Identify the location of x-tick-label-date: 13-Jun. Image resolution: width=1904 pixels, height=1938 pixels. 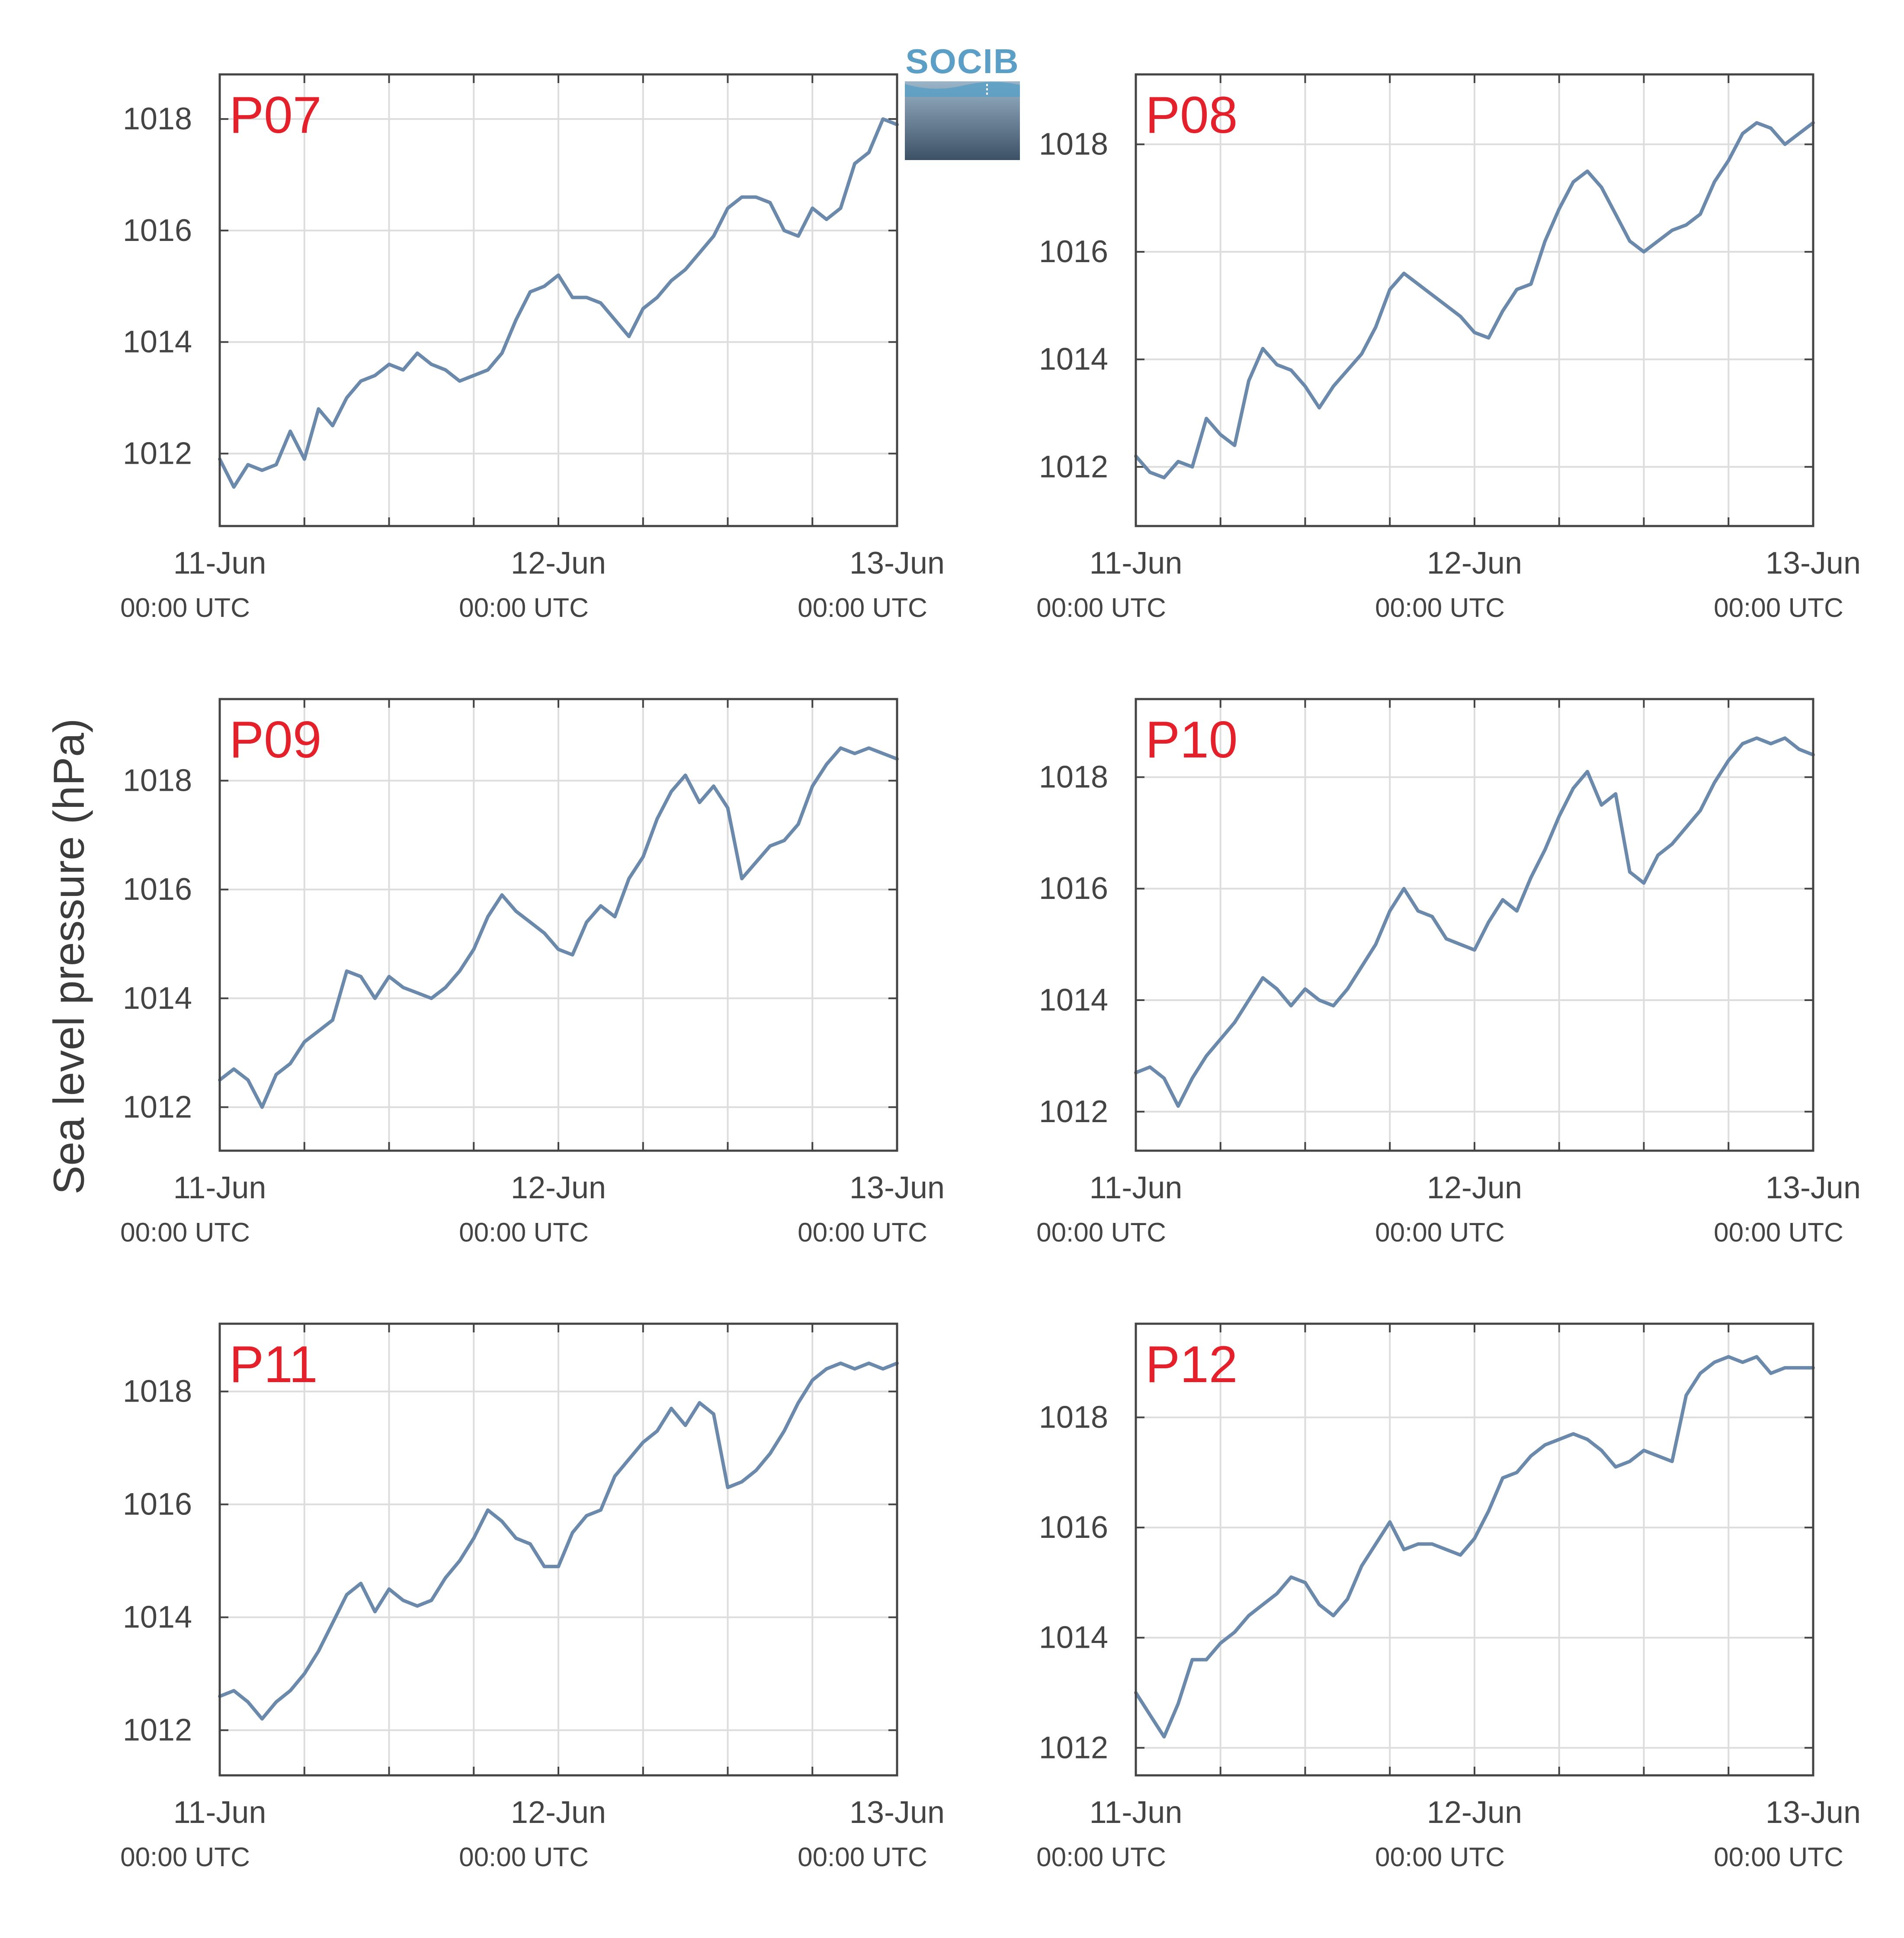
(897, 1188).